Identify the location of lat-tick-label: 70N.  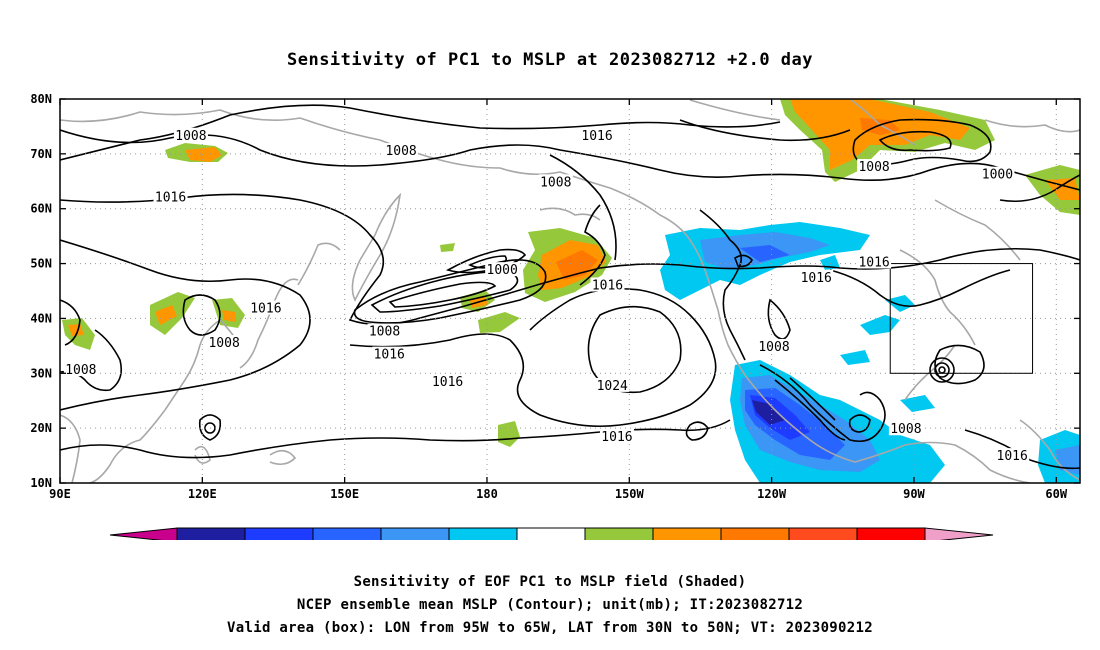
(41, 154).